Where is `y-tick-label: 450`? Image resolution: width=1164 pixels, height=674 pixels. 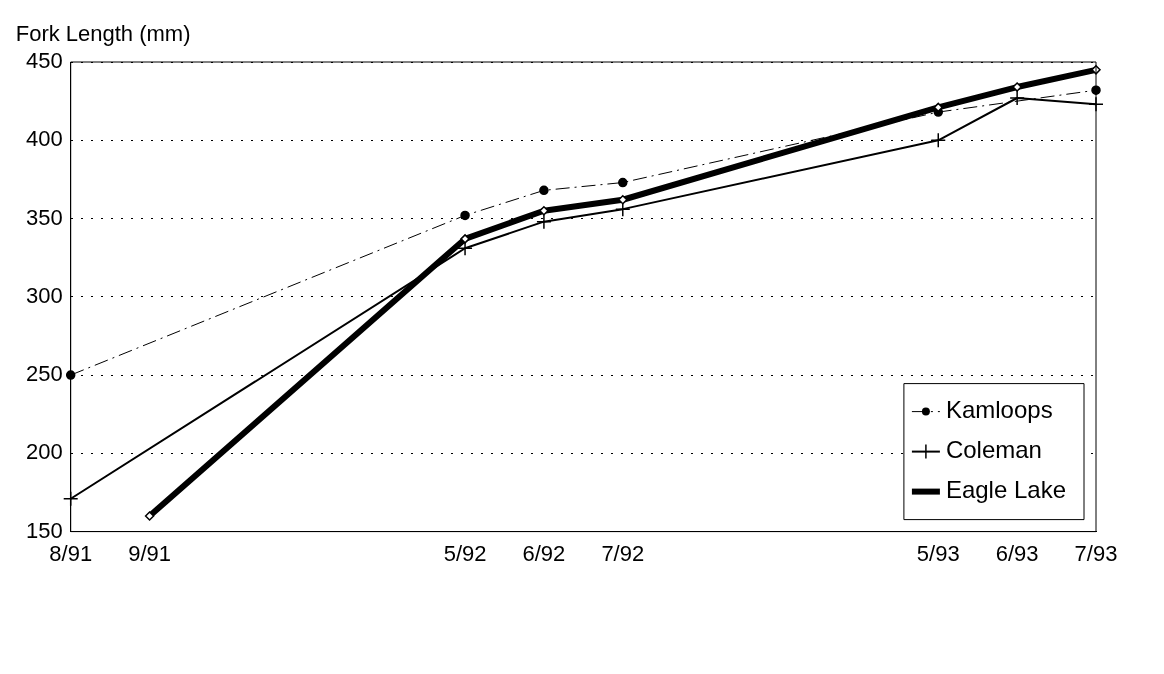 y-tick-label: 450 is located at coordinates (44, 61).